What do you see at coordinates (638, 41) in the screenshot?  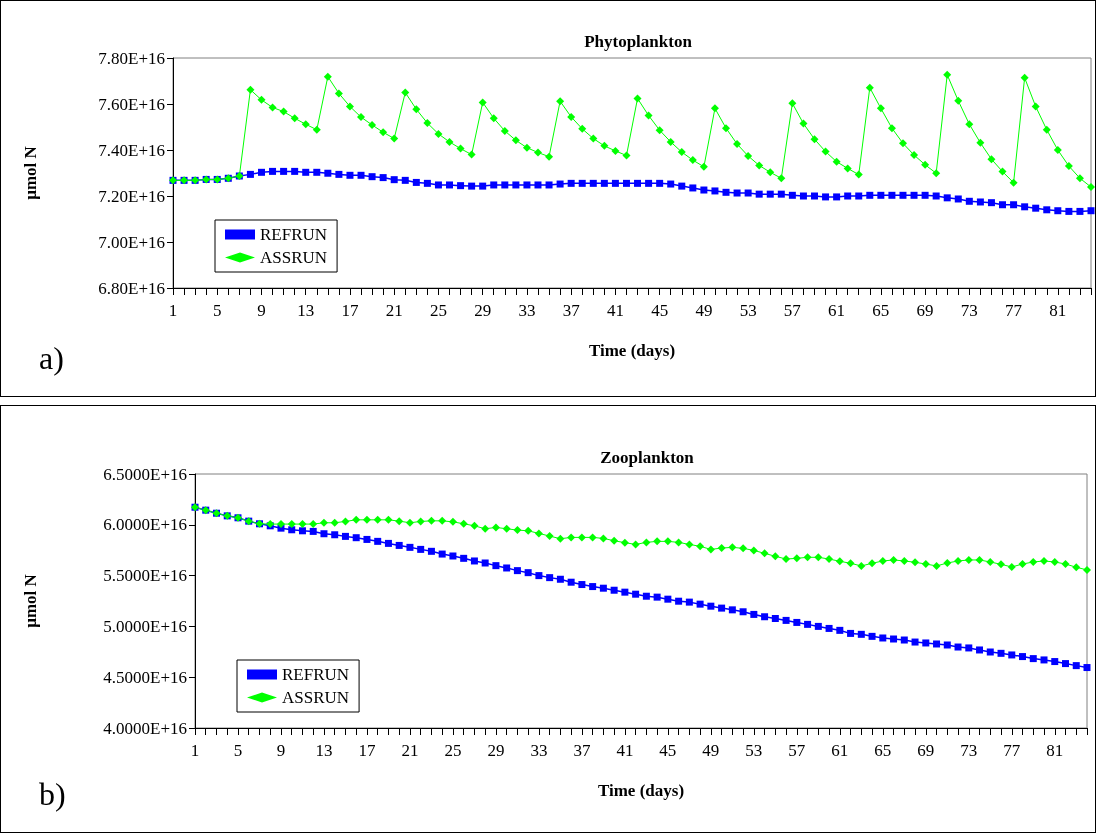 I see `chart-title: Phytoplankton` at bounding box center [638, 41].